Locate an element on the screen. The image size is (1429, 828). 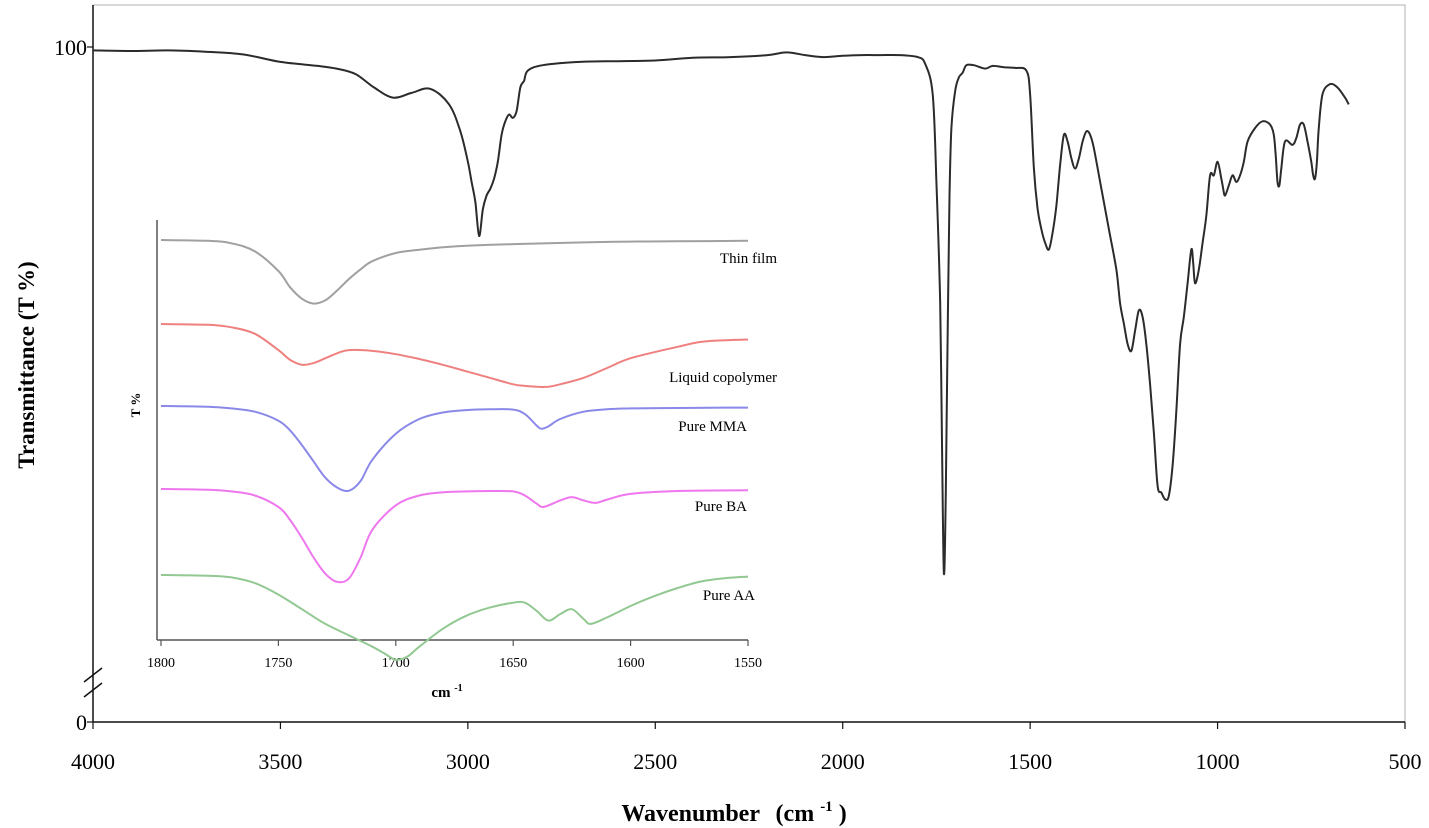
inset-x-axis-title: cm -1 is located at coordinates (446, 692).